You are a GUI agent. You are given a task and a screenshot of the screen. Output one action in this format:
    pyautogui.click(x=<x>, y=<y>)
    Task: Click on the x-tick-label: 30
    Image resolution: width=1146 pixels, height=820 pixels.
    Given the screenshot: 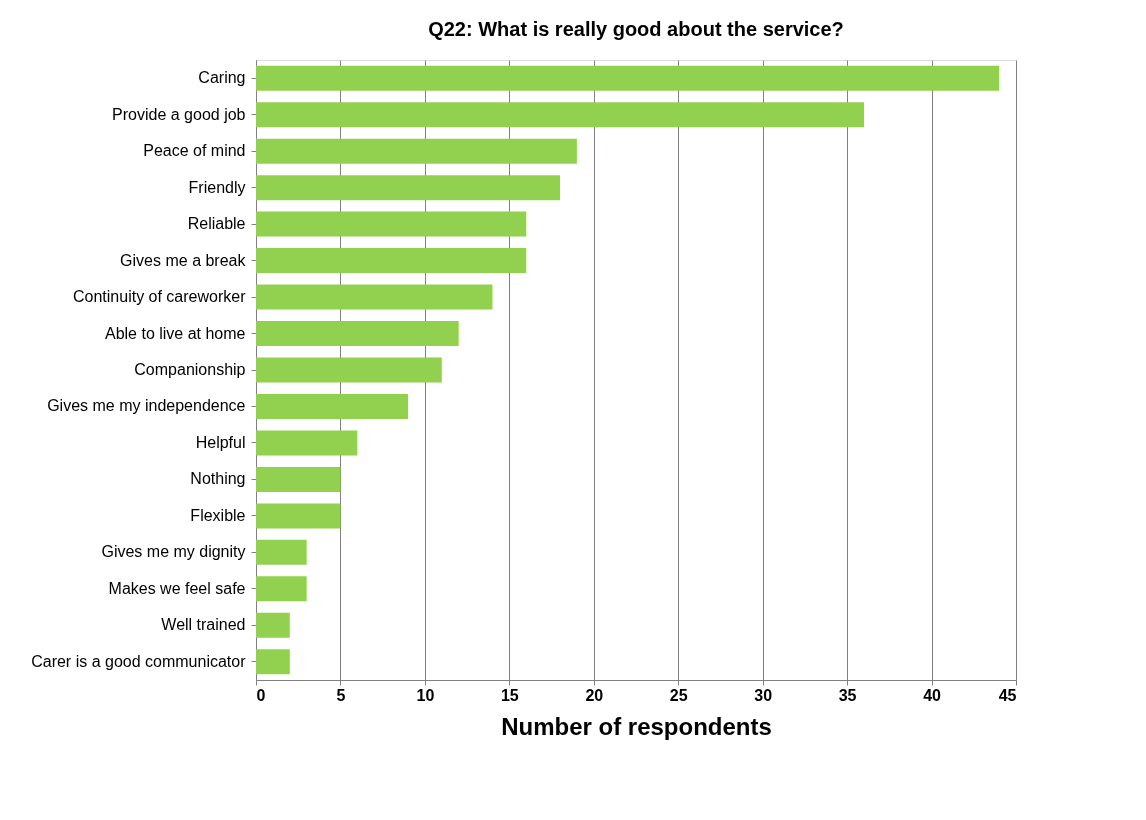 What is the action you would take?
    pyautogui.click(x=763, y=695)
    